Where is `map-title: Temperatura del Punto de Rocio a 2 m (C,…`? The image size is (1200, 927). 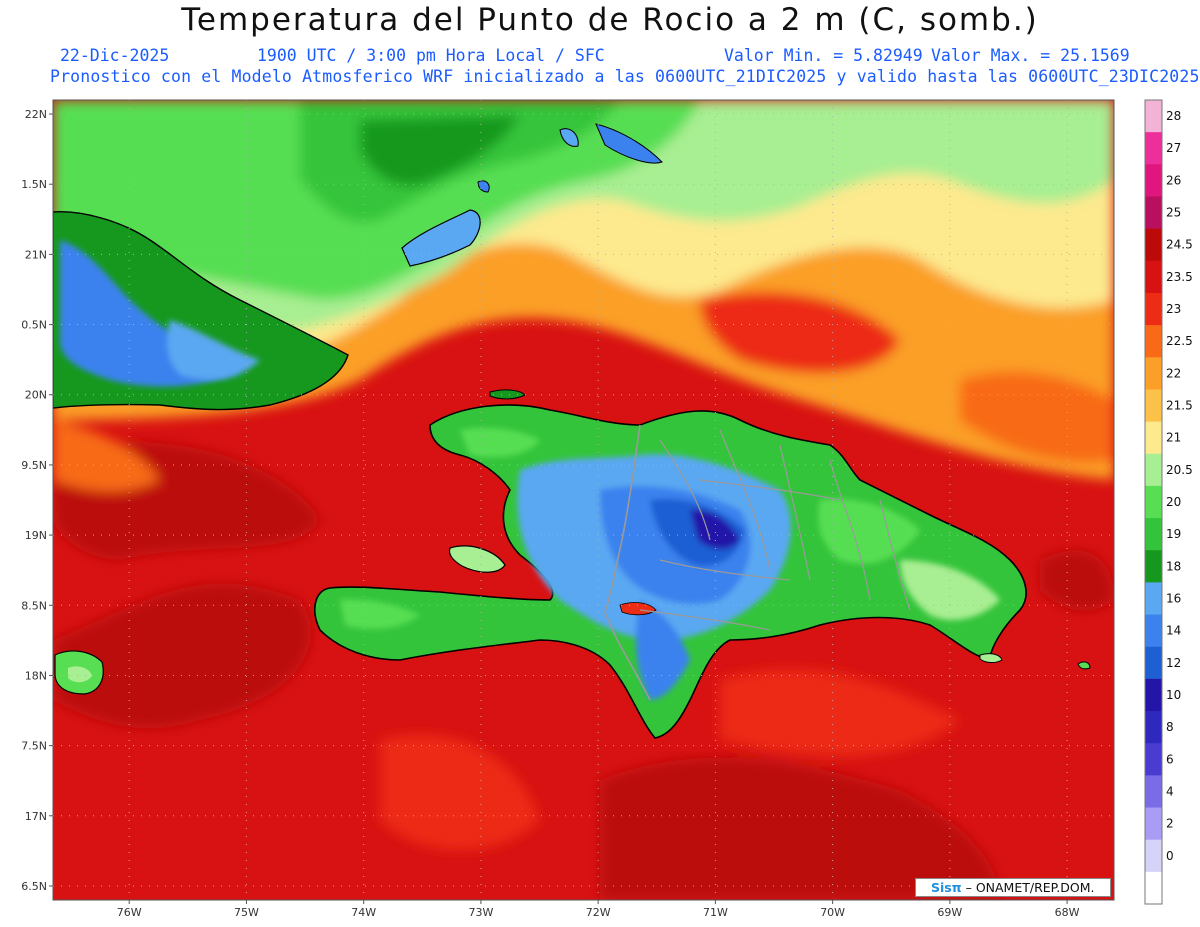 map-title: Temperatura del Punto de Rocio a 2 m (C,… is located at coordinates (610, 20).